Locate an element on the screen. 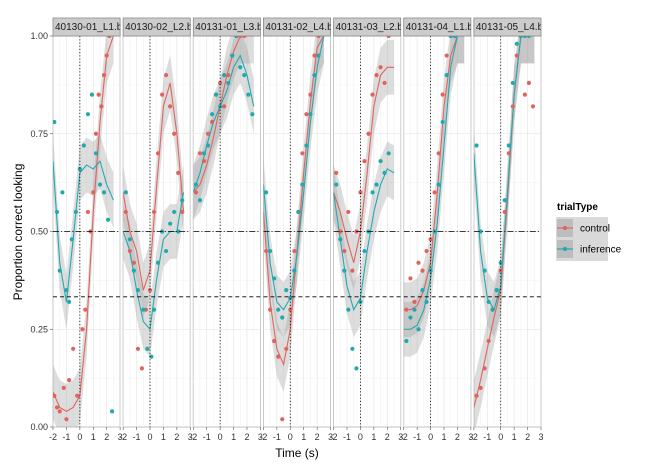 Image resolution: width=659 pixels, height=469 pixels. facet-label: 40131-04_L1.b is located at coordinates (440, 27).